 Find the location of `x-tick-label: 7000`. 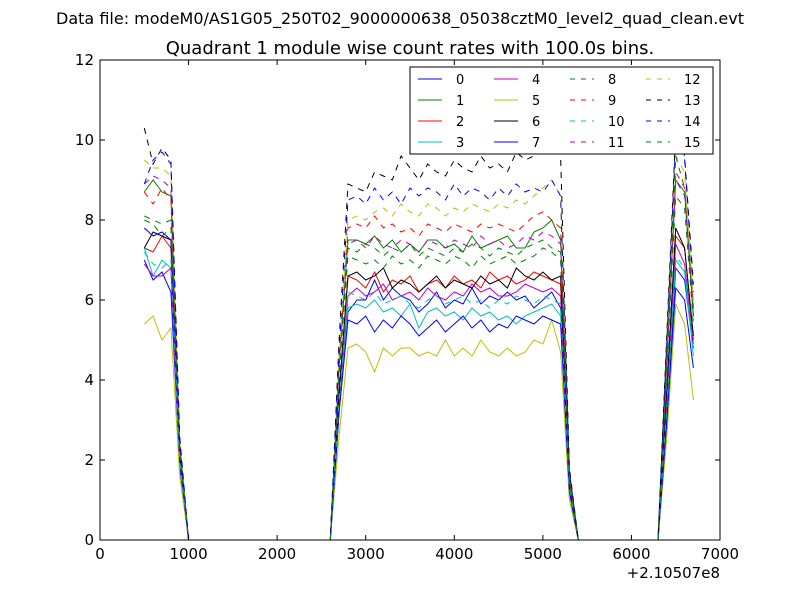

x-tick-label: 7000 is located at coordinates (720, 554).